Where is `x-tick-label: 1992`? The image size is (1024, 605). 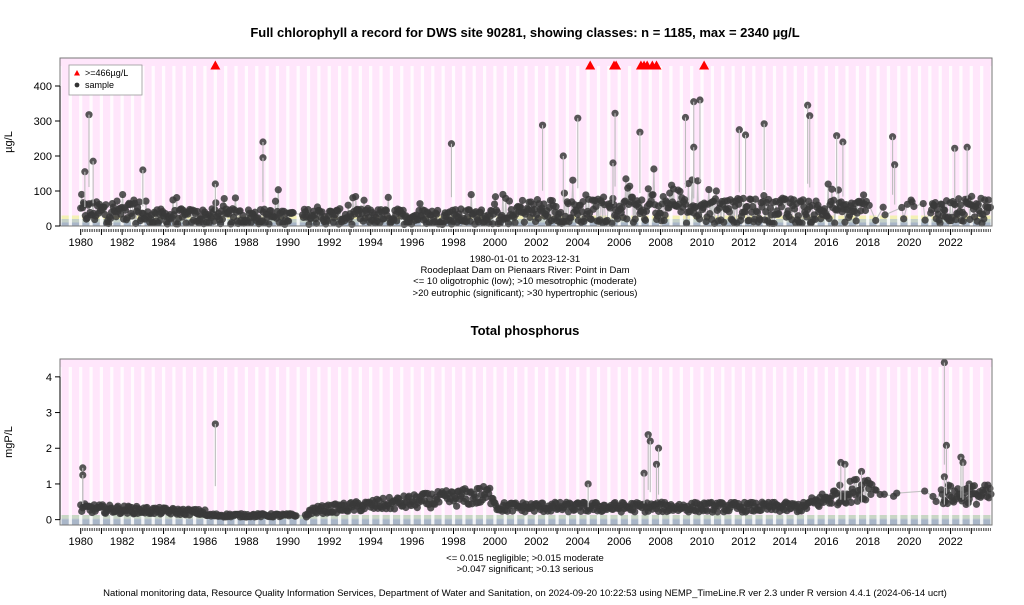
x-tick-label: 1992 is located at coordinates (329, 542).